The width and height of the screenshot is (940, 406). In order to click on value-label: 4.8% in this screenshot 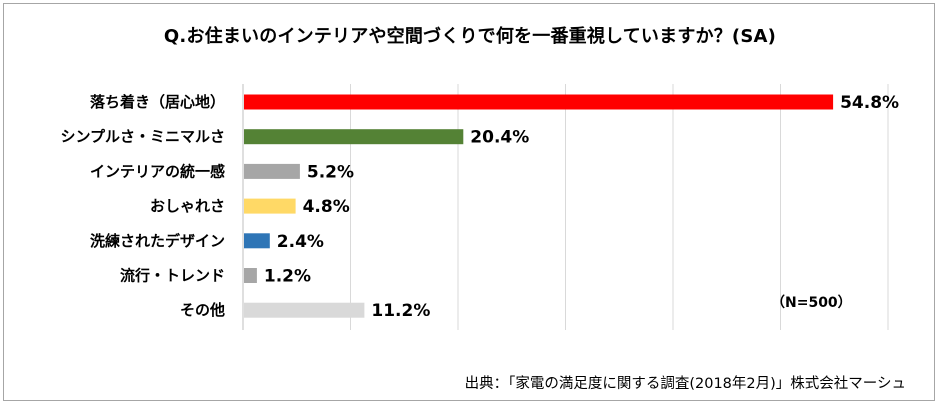, I will do `click(326, 207)`.